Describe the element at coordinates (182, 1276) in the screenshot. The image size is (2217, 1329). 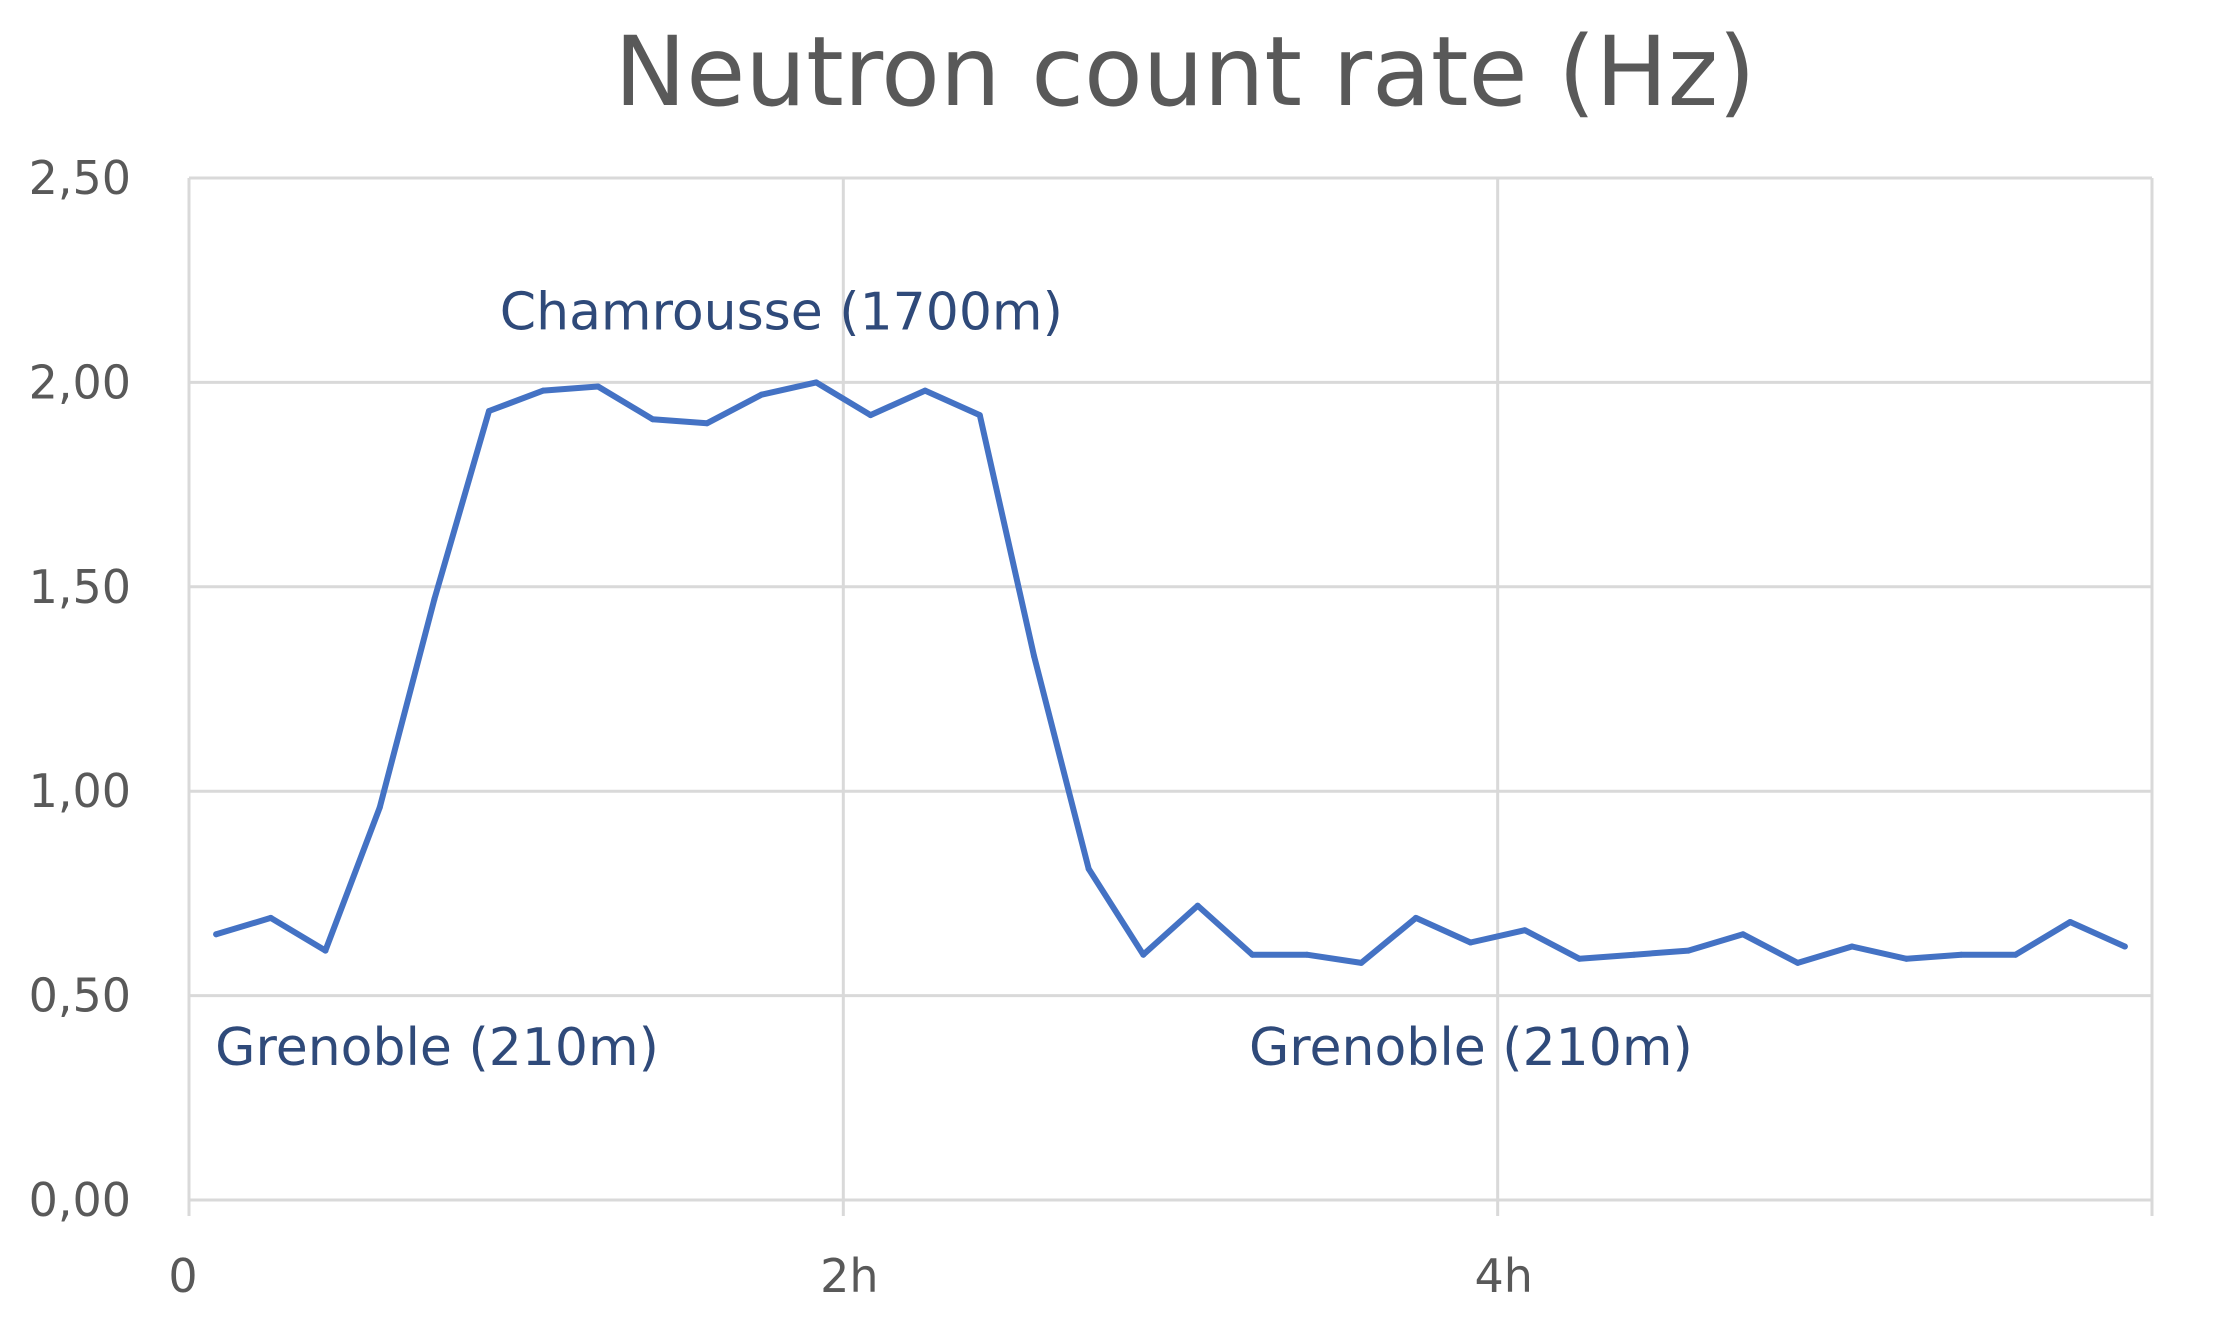
I see `x-tick-label: 0` at that location.